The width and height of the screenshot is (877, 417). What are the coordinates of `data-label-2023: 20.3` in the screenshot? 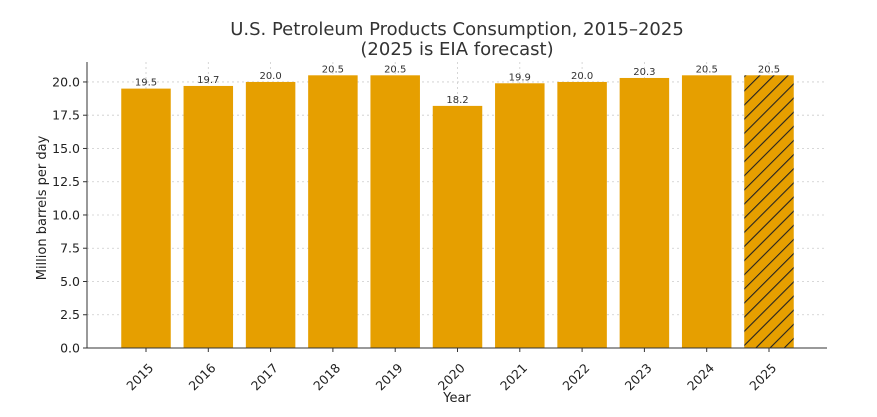 It's located at (644, 72).